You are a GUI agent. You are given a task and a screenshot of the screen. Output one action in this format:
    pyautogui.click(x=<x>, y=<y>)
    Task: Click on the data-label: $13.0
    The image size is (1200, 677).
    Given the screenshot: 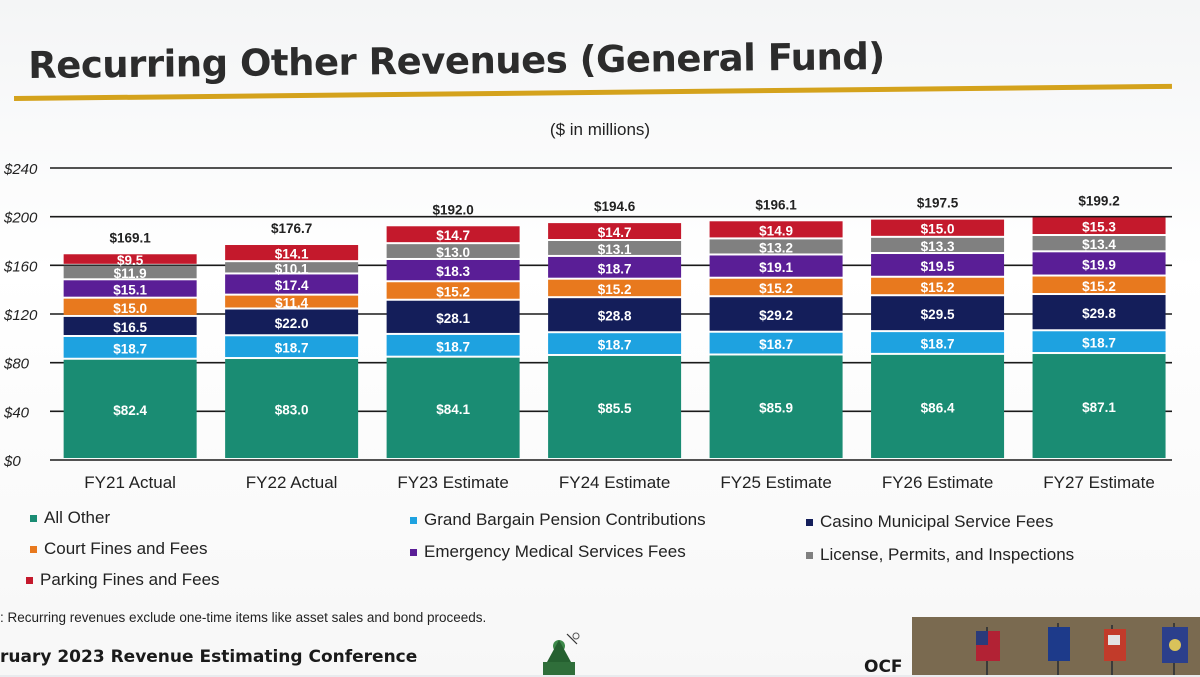 What is the action you would take?
    pyautogui.click(x=453, y=252)
    